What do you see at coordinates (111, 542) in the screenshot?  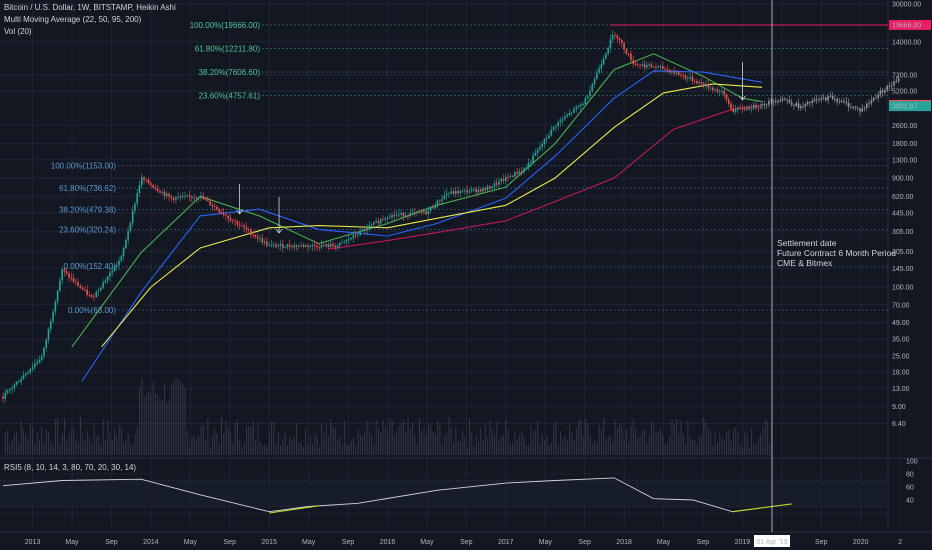 I see `time-tick-label: Sep` at bounding box center [111, 542].